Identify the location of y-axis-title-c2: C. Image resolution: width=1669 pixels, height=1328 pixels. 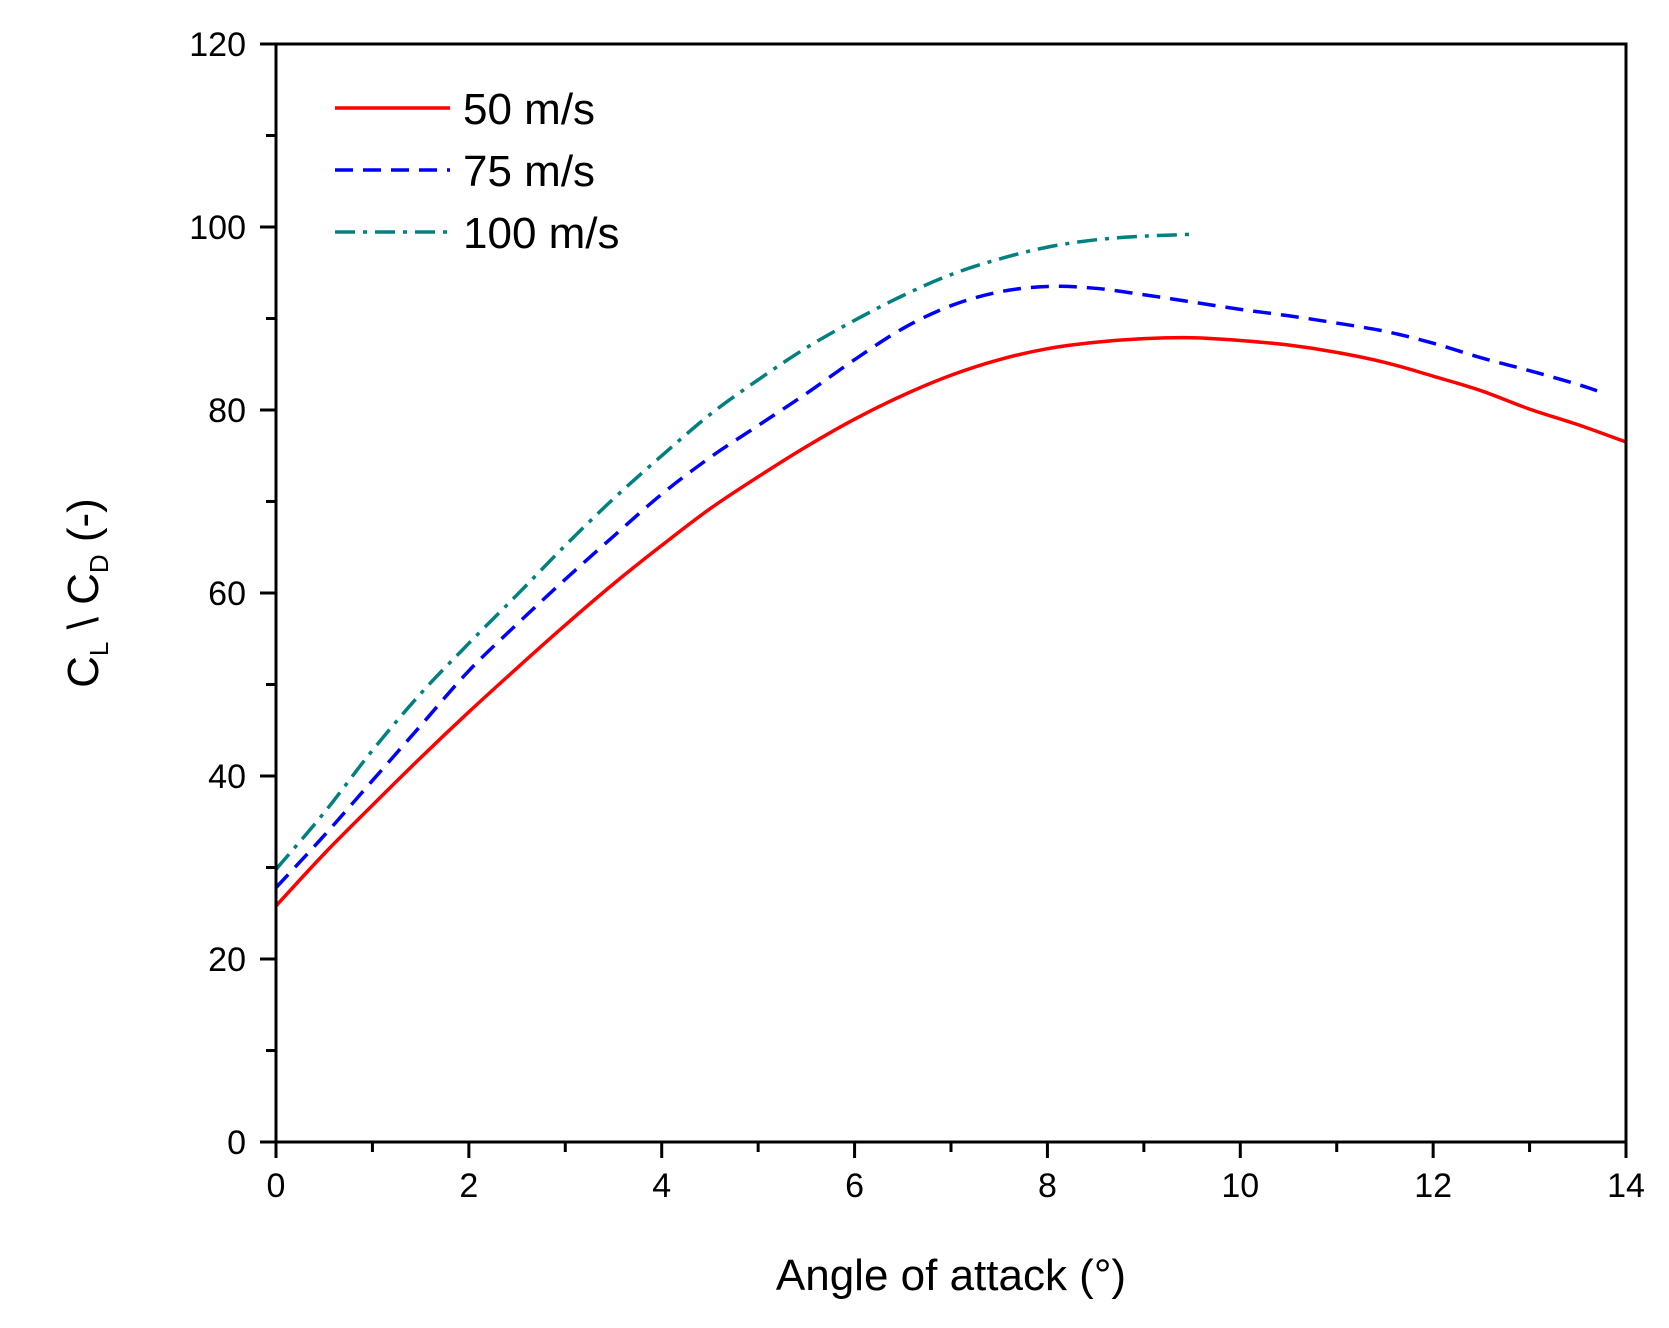
(83, 589).